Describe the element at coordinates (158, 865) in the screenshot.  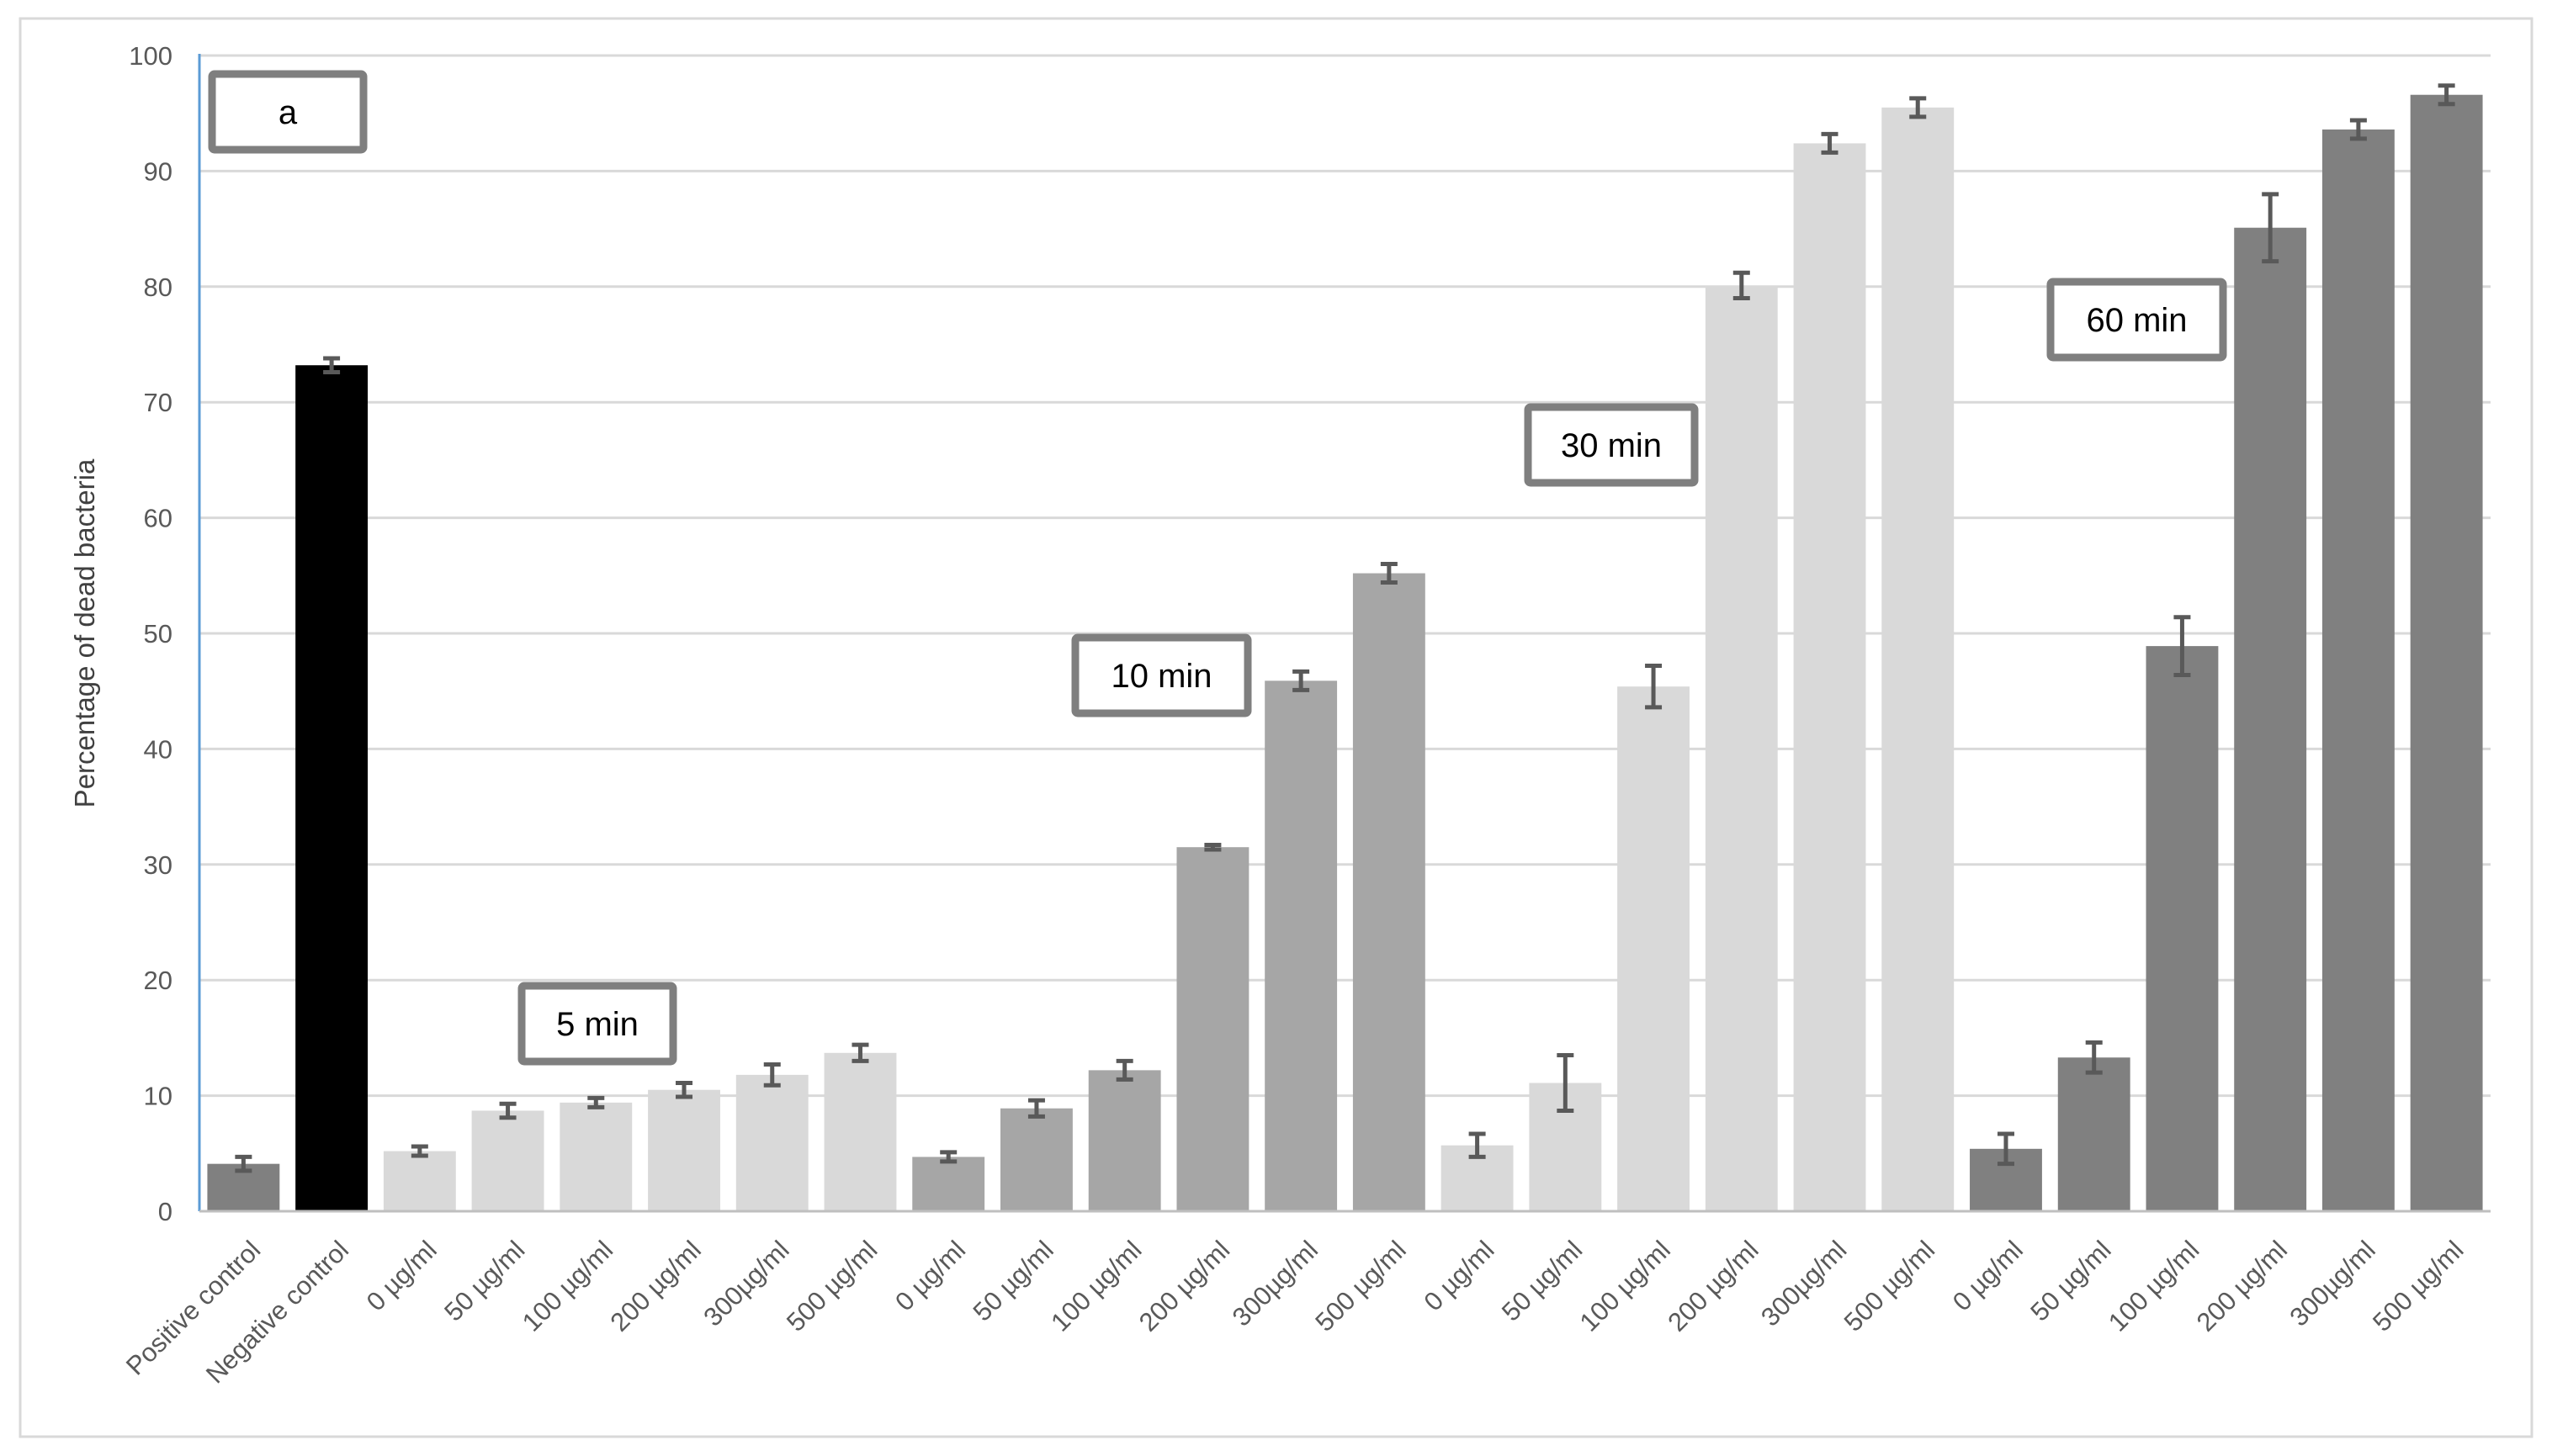
I see `y-tick-label: 30` at that location.